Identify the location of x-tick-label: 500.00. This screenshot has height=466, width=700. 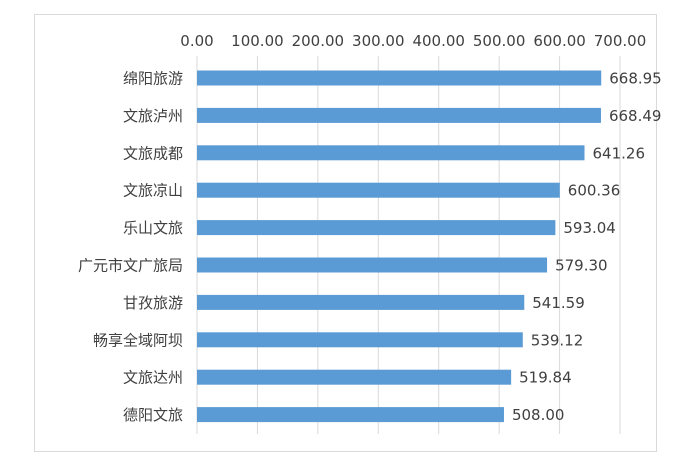
(499, 41).